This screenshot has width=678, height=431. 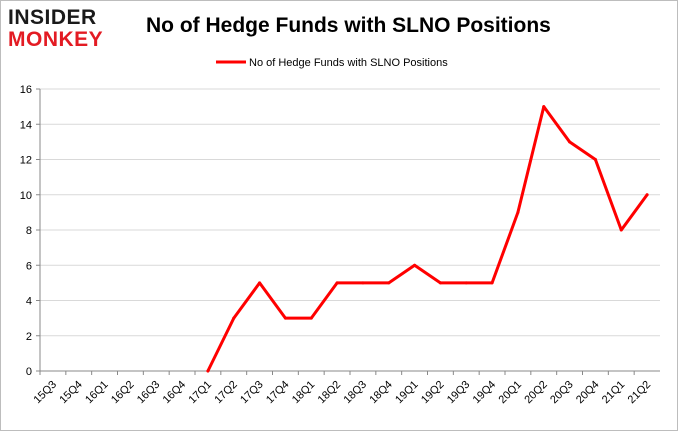 I want to click on x-tick-label: 16Q2, so click(x=123, y=393).